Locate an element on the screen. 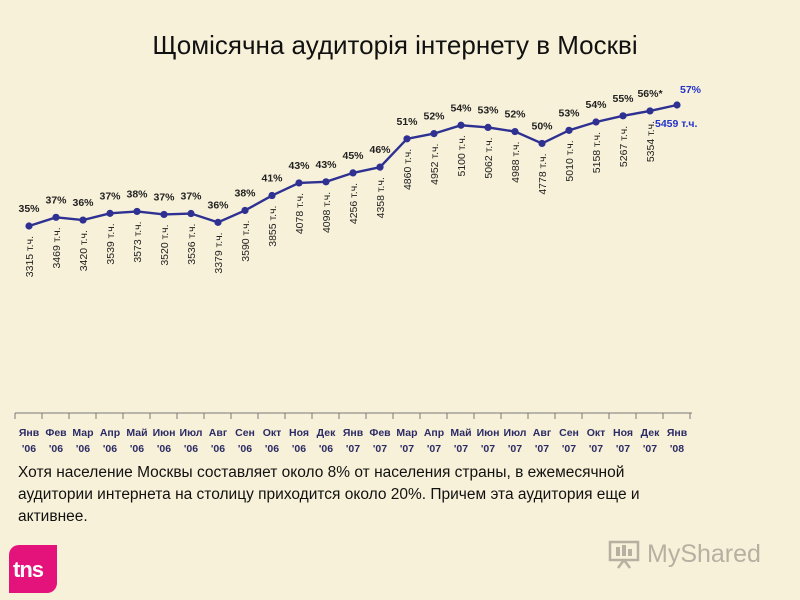 This screenshot has height=600, width=800. audience-label: 3855 т.ч. is located at coordinates (273, 226).